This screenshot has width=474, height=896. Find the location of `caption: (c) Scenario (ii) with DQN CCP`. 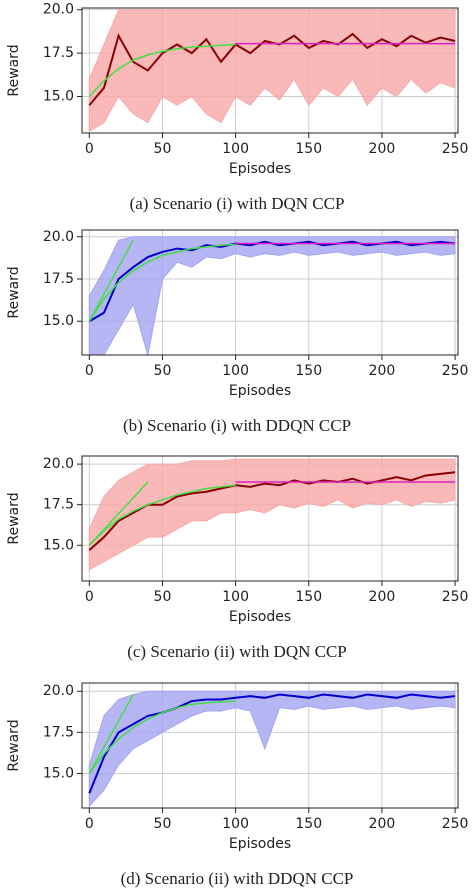

caption: (c) Scenario (ii) with DQN CCP is located at coordinates (237, 651).